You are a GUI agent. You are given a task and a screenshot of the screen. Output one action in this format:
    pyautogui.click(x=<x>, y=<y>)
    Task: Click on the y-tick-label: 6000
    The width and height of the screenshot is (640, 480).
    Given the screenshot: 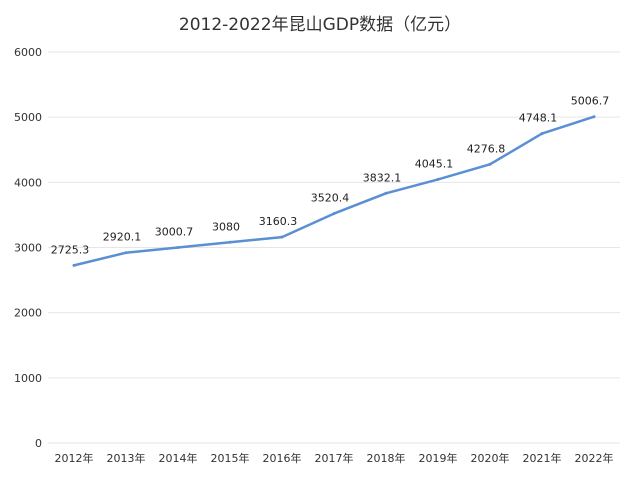 What is the action you would take?
    pyautogui.click(x=28, y=52)
    